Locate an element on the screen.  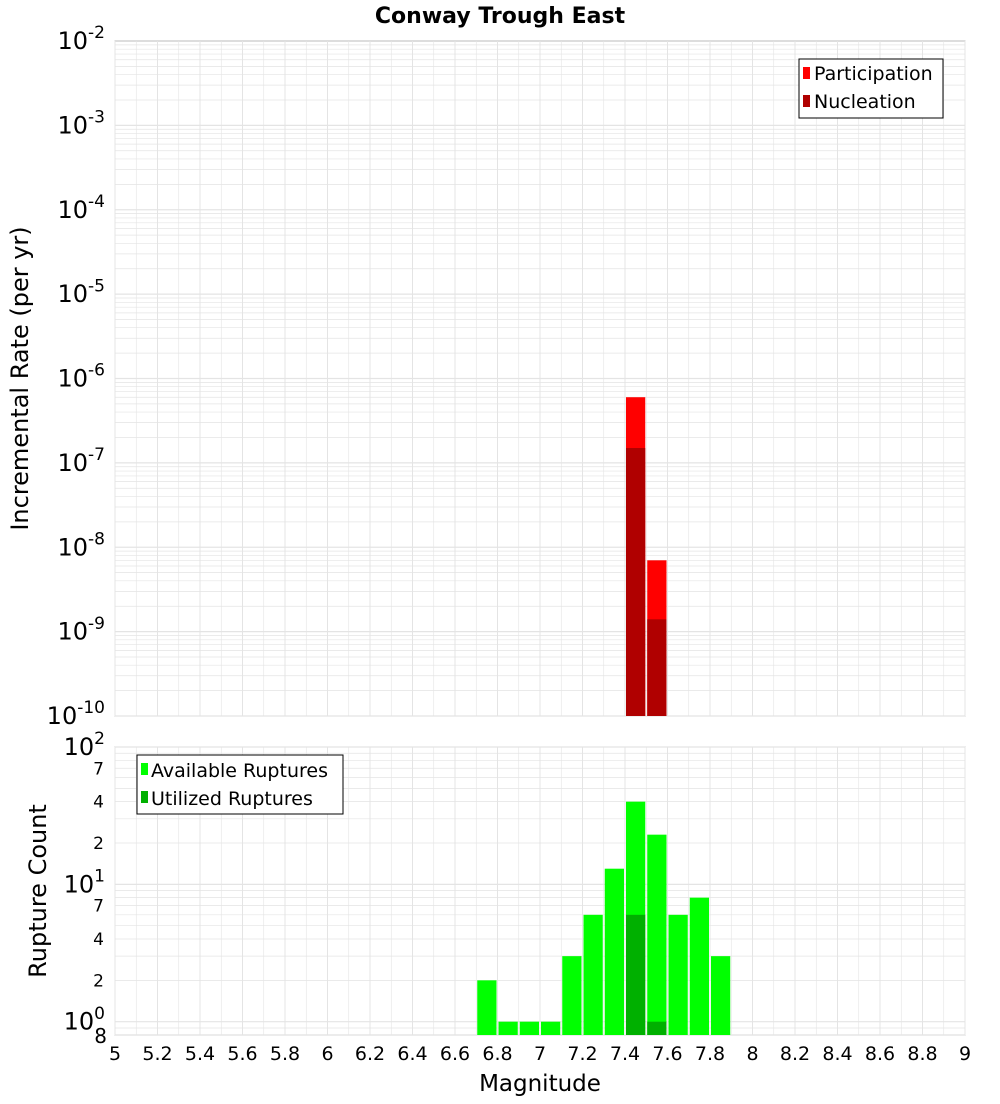
bottom-y-tick-label: 8 is located at coordinates (100, 1036).